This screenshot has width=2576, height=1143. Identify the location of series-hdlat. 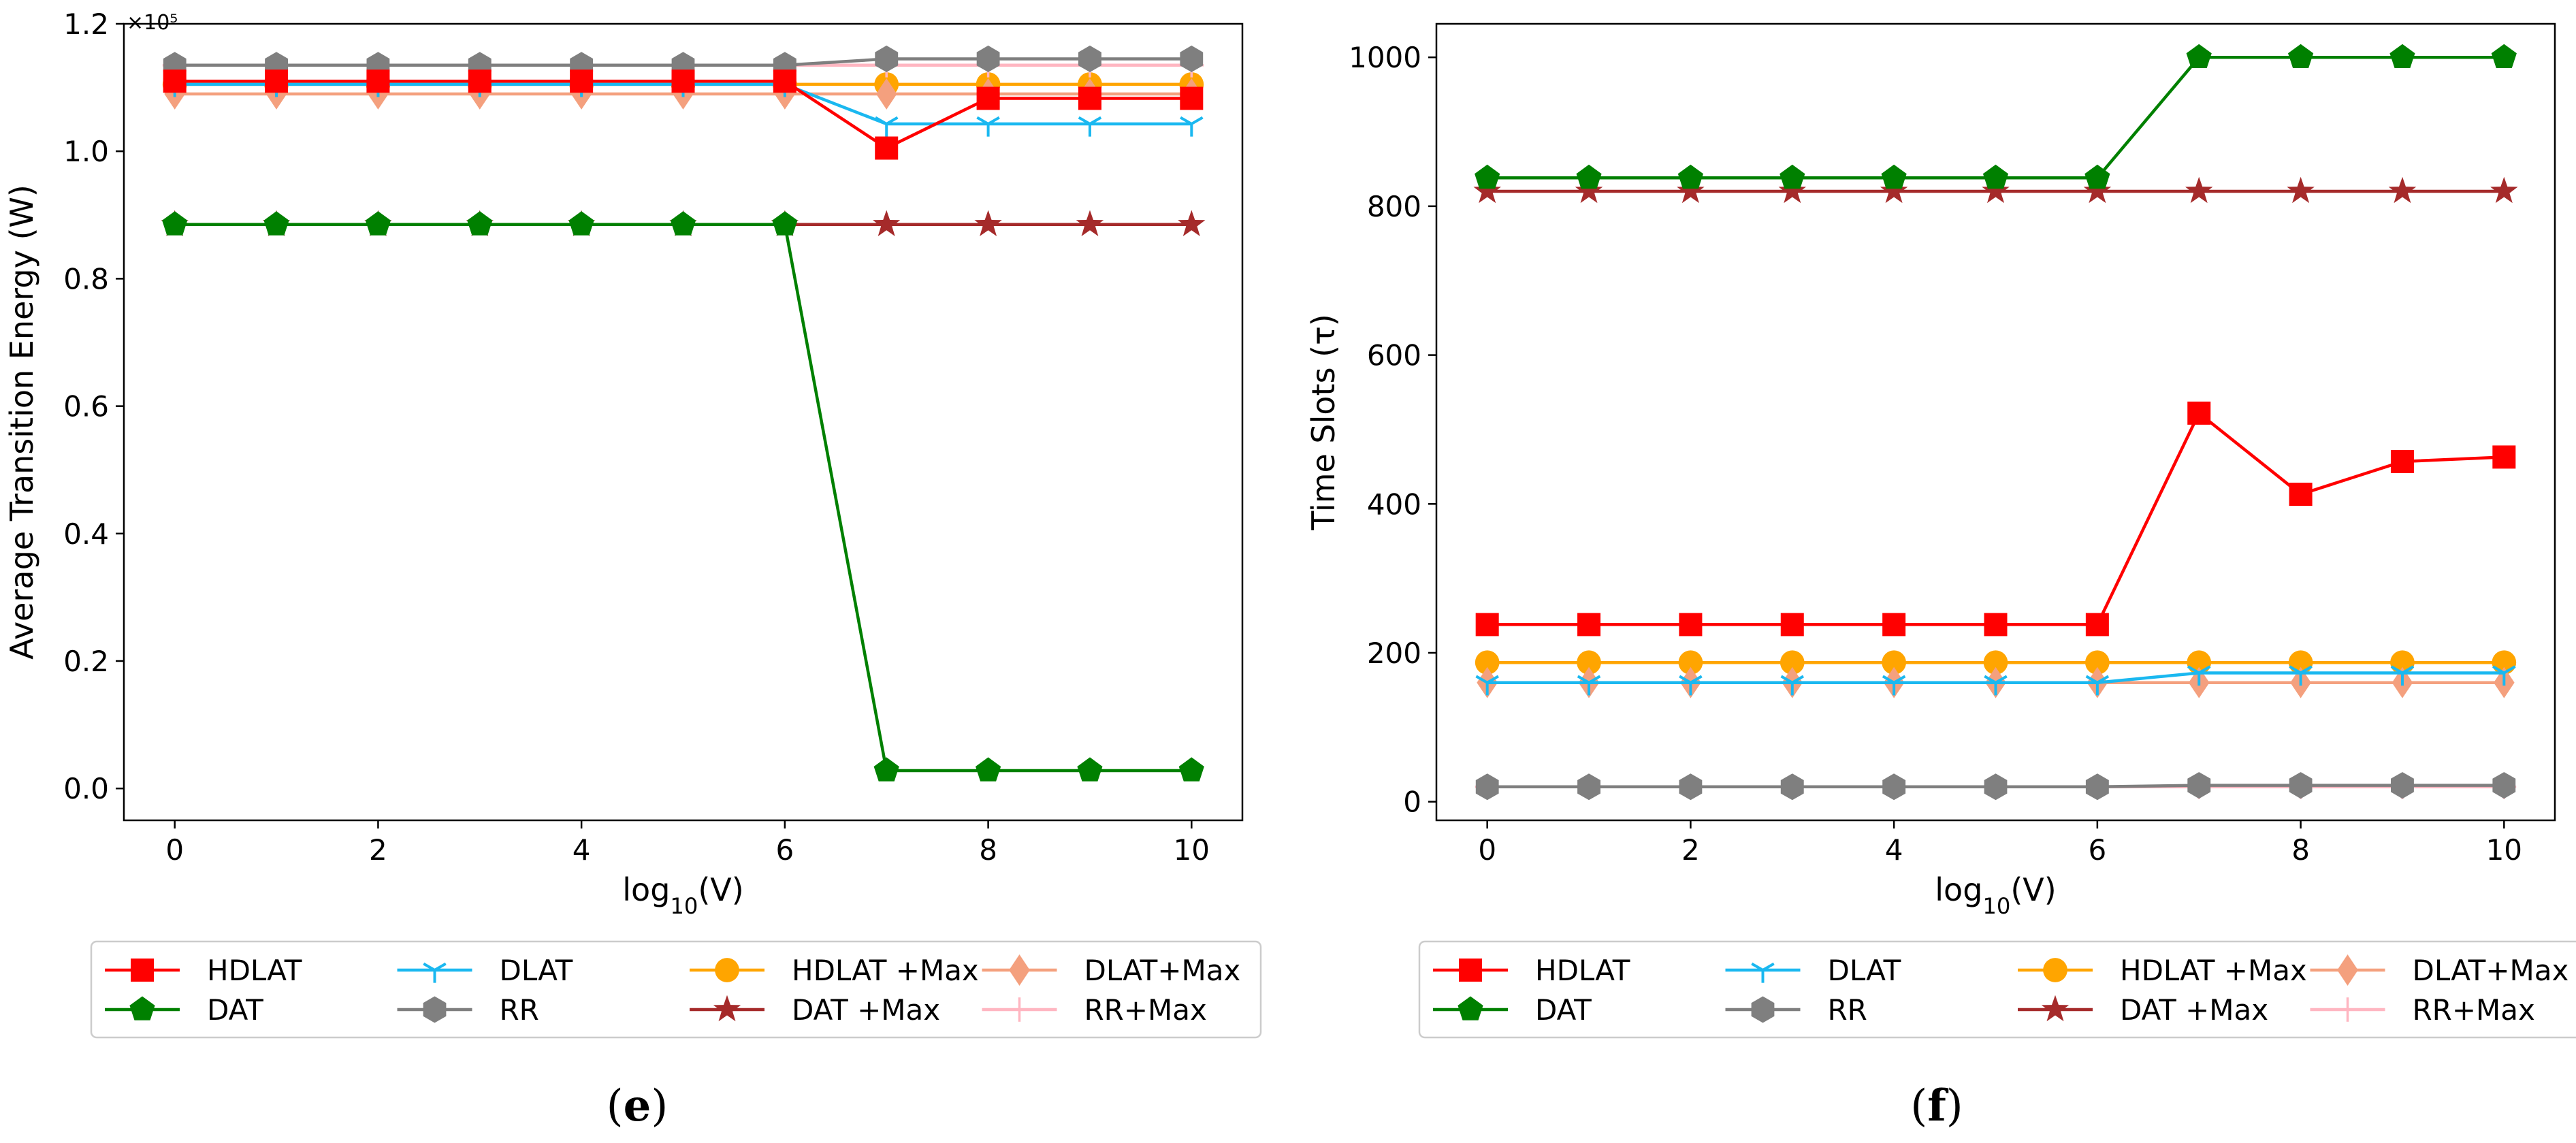
(684, 114).